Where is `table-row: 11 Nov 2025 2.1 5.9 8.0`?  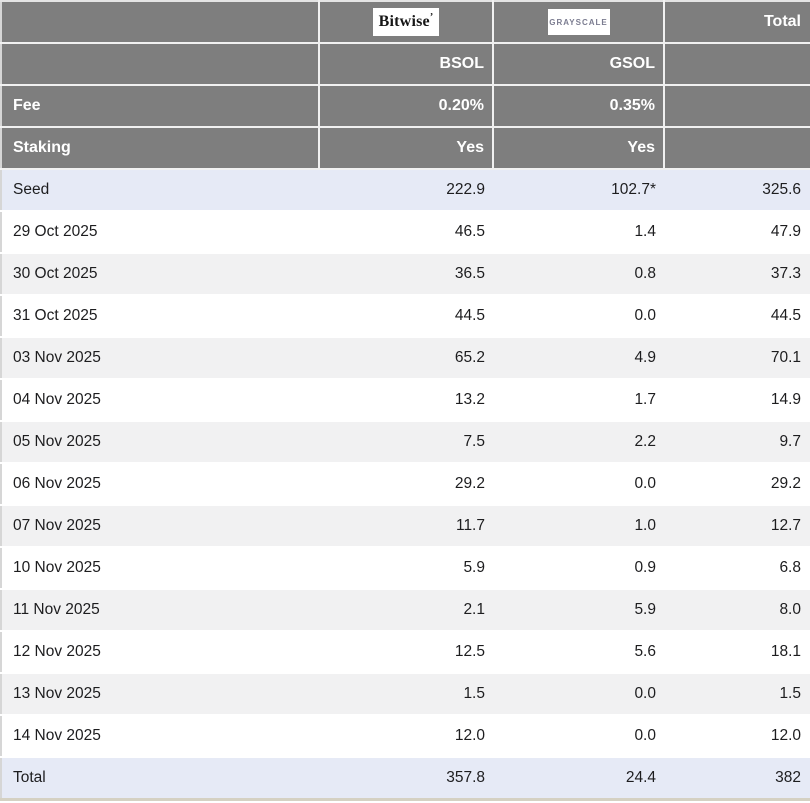
table-row: 11 Nov 2025 2.1 5.9 8.0 is located at coordinates (405, 610).